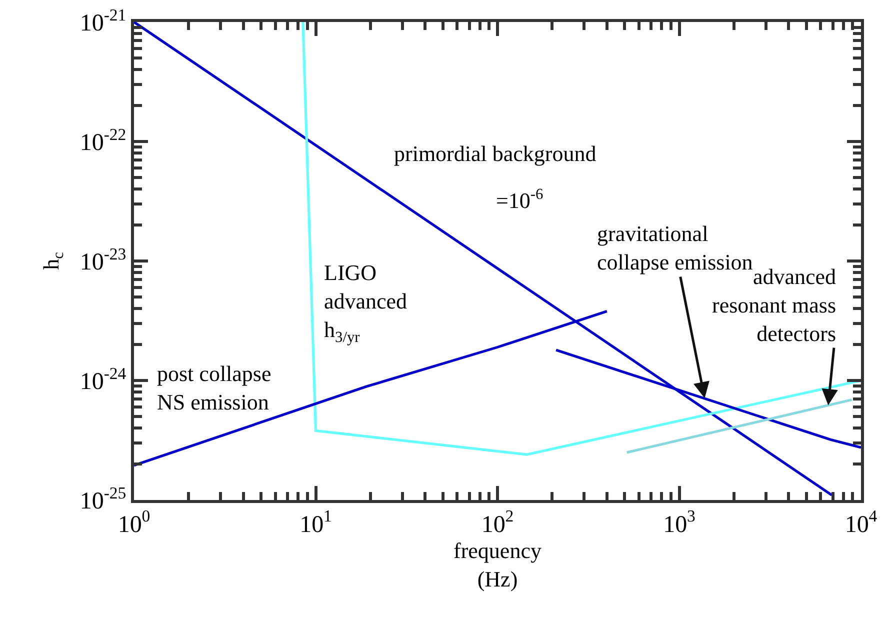  Describe the element at coordinates (103, 379) in the screenshot. I see `y-tick-label: 10$^{-24}$` at that location.